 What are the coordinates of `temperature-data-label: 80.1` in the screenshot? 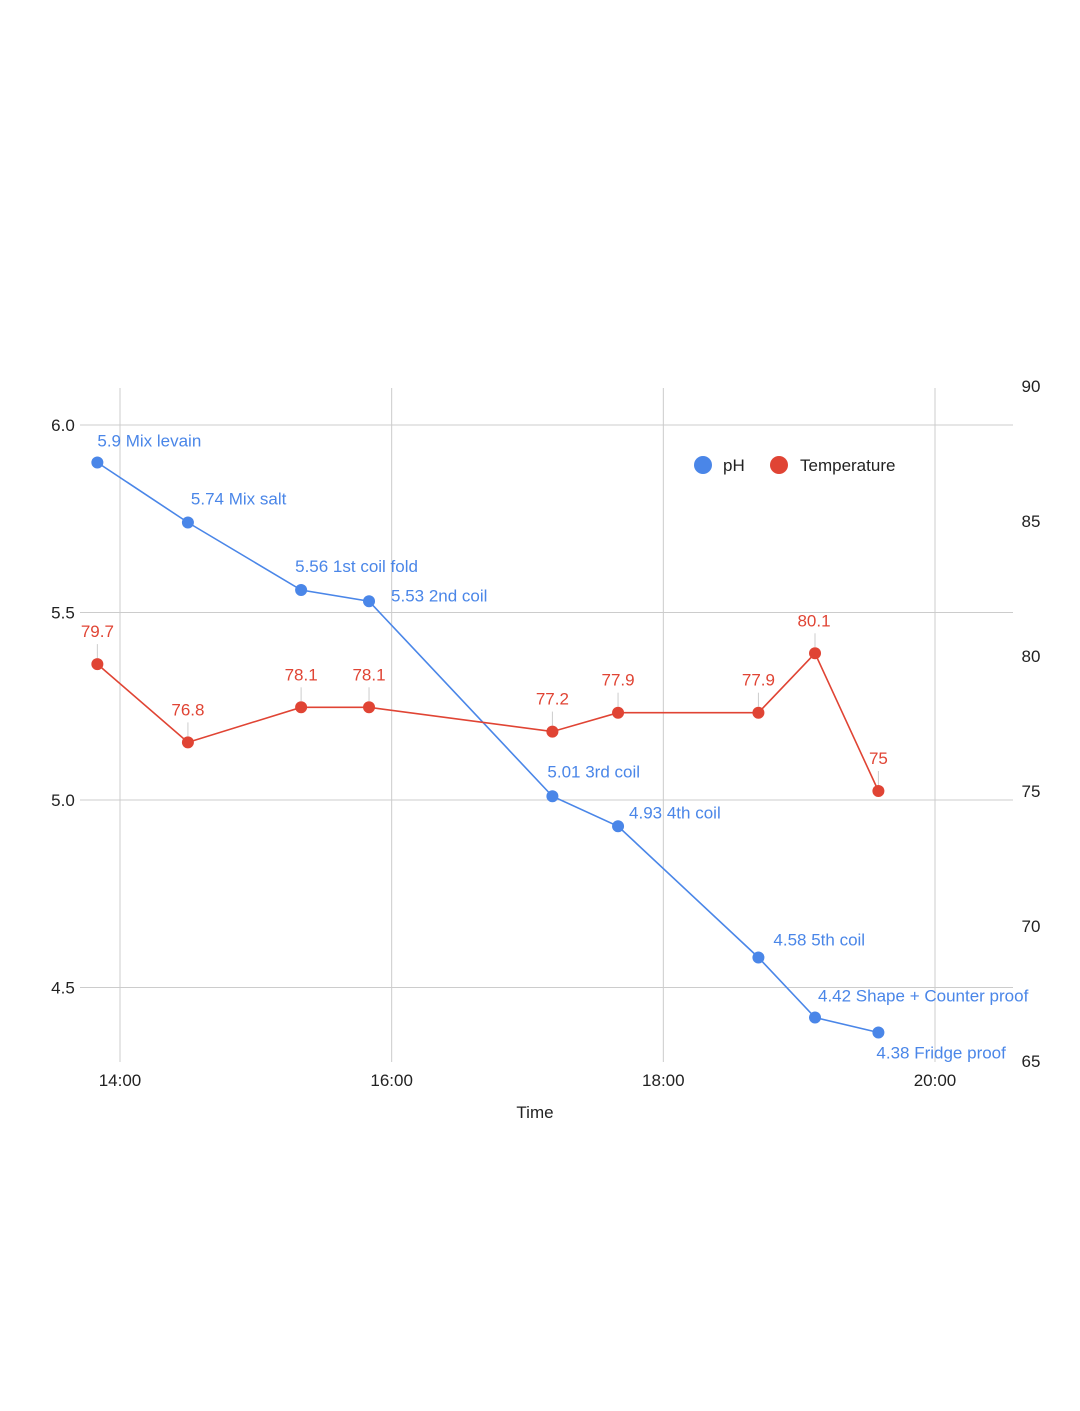 It's located at (813, 620).